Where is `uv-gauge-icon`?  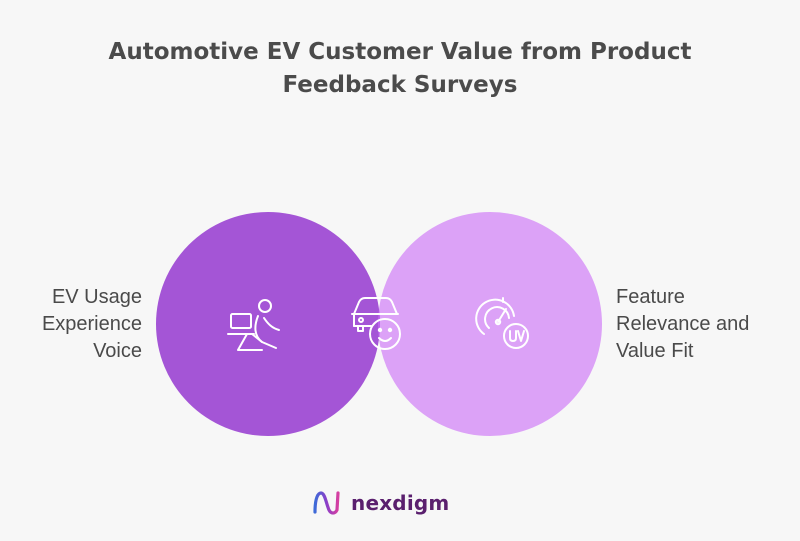 uv-gauge-icon is located at coordinates (502, 323).